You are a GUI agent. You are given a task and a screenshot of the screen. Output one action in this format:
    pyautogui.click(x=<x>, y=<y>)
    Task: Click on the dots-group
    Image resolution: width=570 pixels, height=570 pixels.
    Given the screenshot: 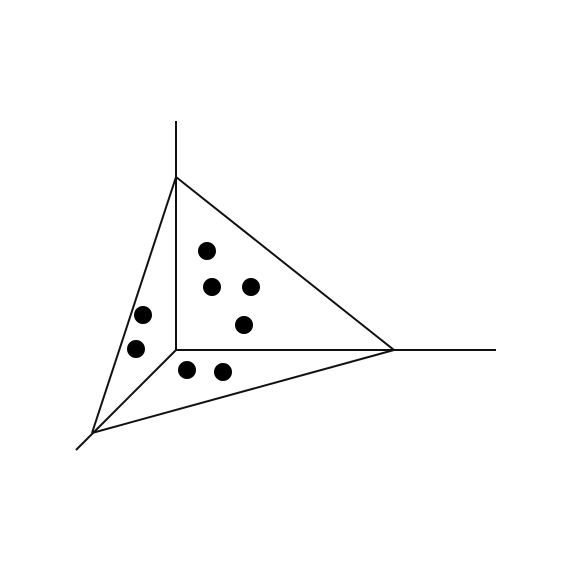 What is the action you would take?
    pyautogui.click(x=193, y=311)
    